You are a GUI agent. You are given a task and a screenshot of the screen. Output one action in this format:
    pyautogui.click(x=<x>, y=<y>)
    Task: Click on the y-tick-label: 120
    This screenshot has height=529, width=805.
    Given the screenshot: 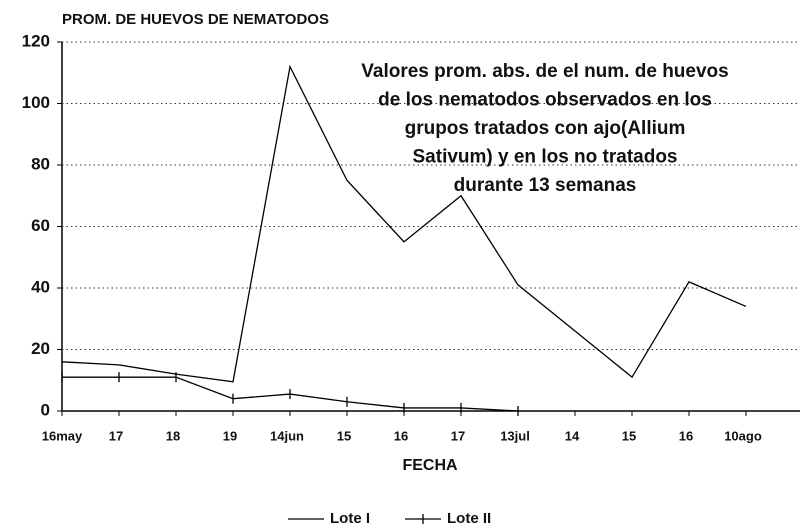 What is the action you would take?
    pyautogui.click(x=36, y=40)
    